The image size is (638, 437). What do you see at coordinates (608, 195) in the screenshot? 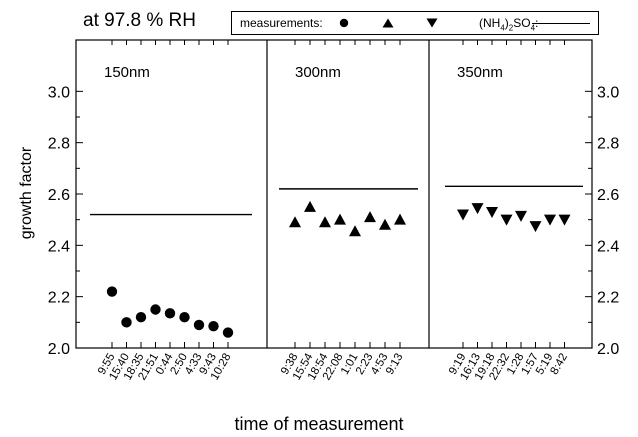
I see `y-tick-label-right: 2.6` at bounding box center [608, 195].